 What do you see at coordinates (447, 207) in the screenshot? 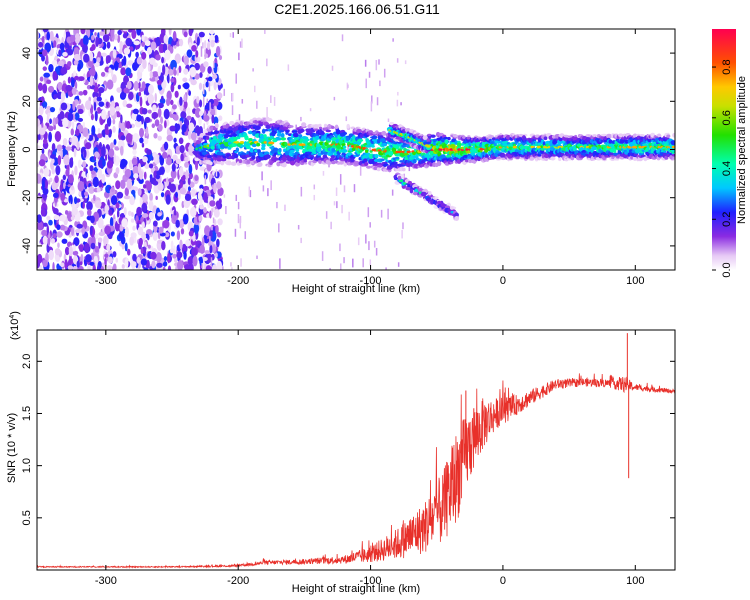
I see `descending-cell` at bounding box center [447, 207].